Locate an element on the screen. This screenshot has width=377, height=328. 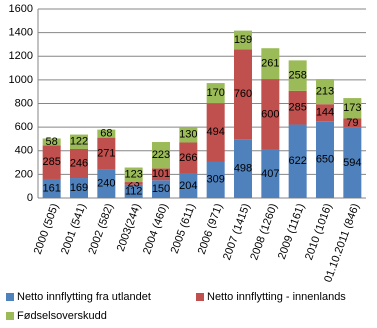
value-label: 68 is located at coordinates (106, 134).